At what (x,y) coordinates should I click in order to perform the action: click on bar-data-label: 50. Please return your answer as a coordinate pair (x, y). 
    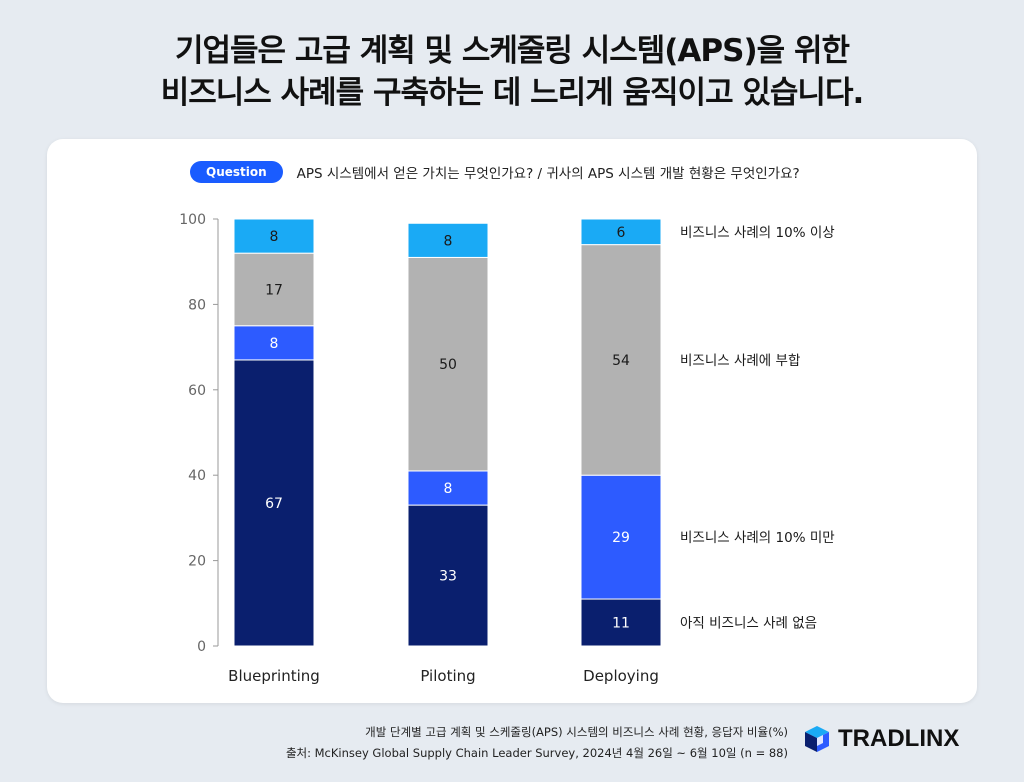
    Looking at the image, I should click on (448, 365).